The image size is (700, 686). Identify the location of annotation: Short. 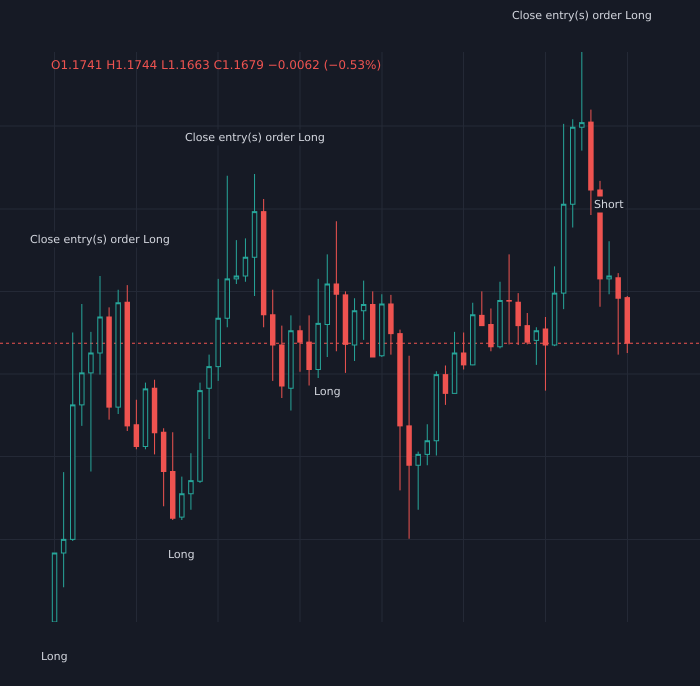
(609, 204).